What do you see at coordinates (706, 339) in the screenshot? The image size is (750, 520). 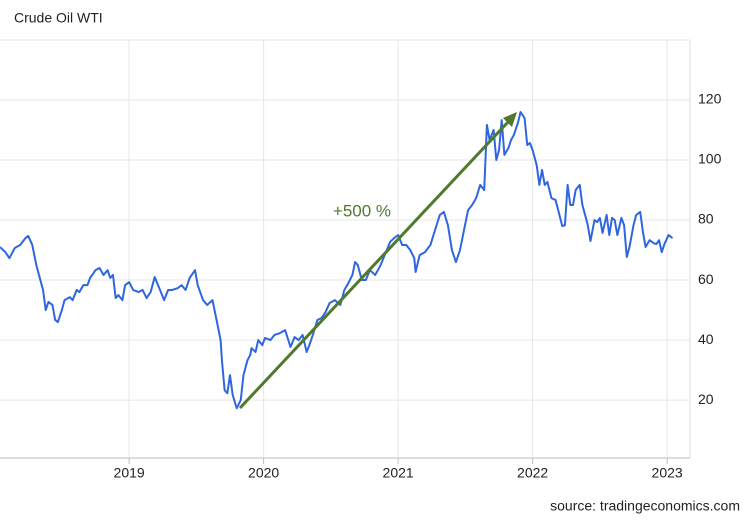 I see `y-tick-label: 40` at bounding box center [706, 339].